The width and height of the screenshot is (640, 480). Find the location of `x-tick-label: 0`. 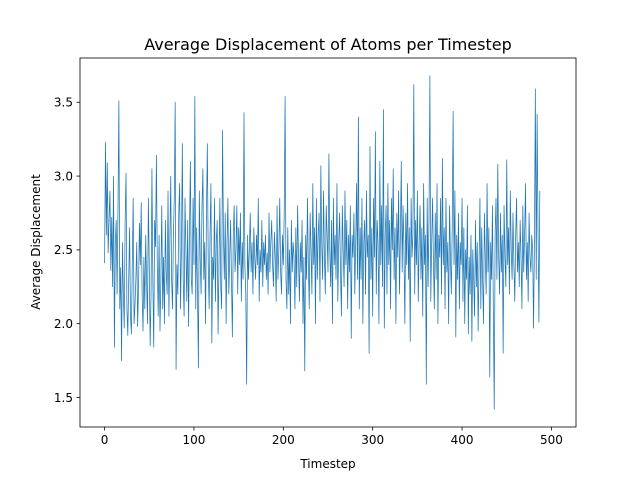

x-tick-label: 0 is located at coordinates (105, 440).